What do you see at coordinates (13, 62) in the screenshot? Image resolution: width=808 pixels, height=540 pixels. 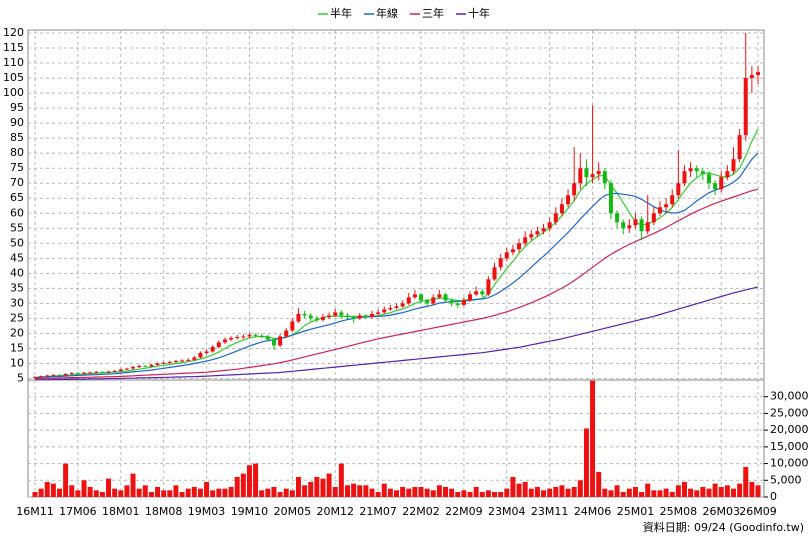 I see `y-tick-label: 110` at bounding box center [13, 62].